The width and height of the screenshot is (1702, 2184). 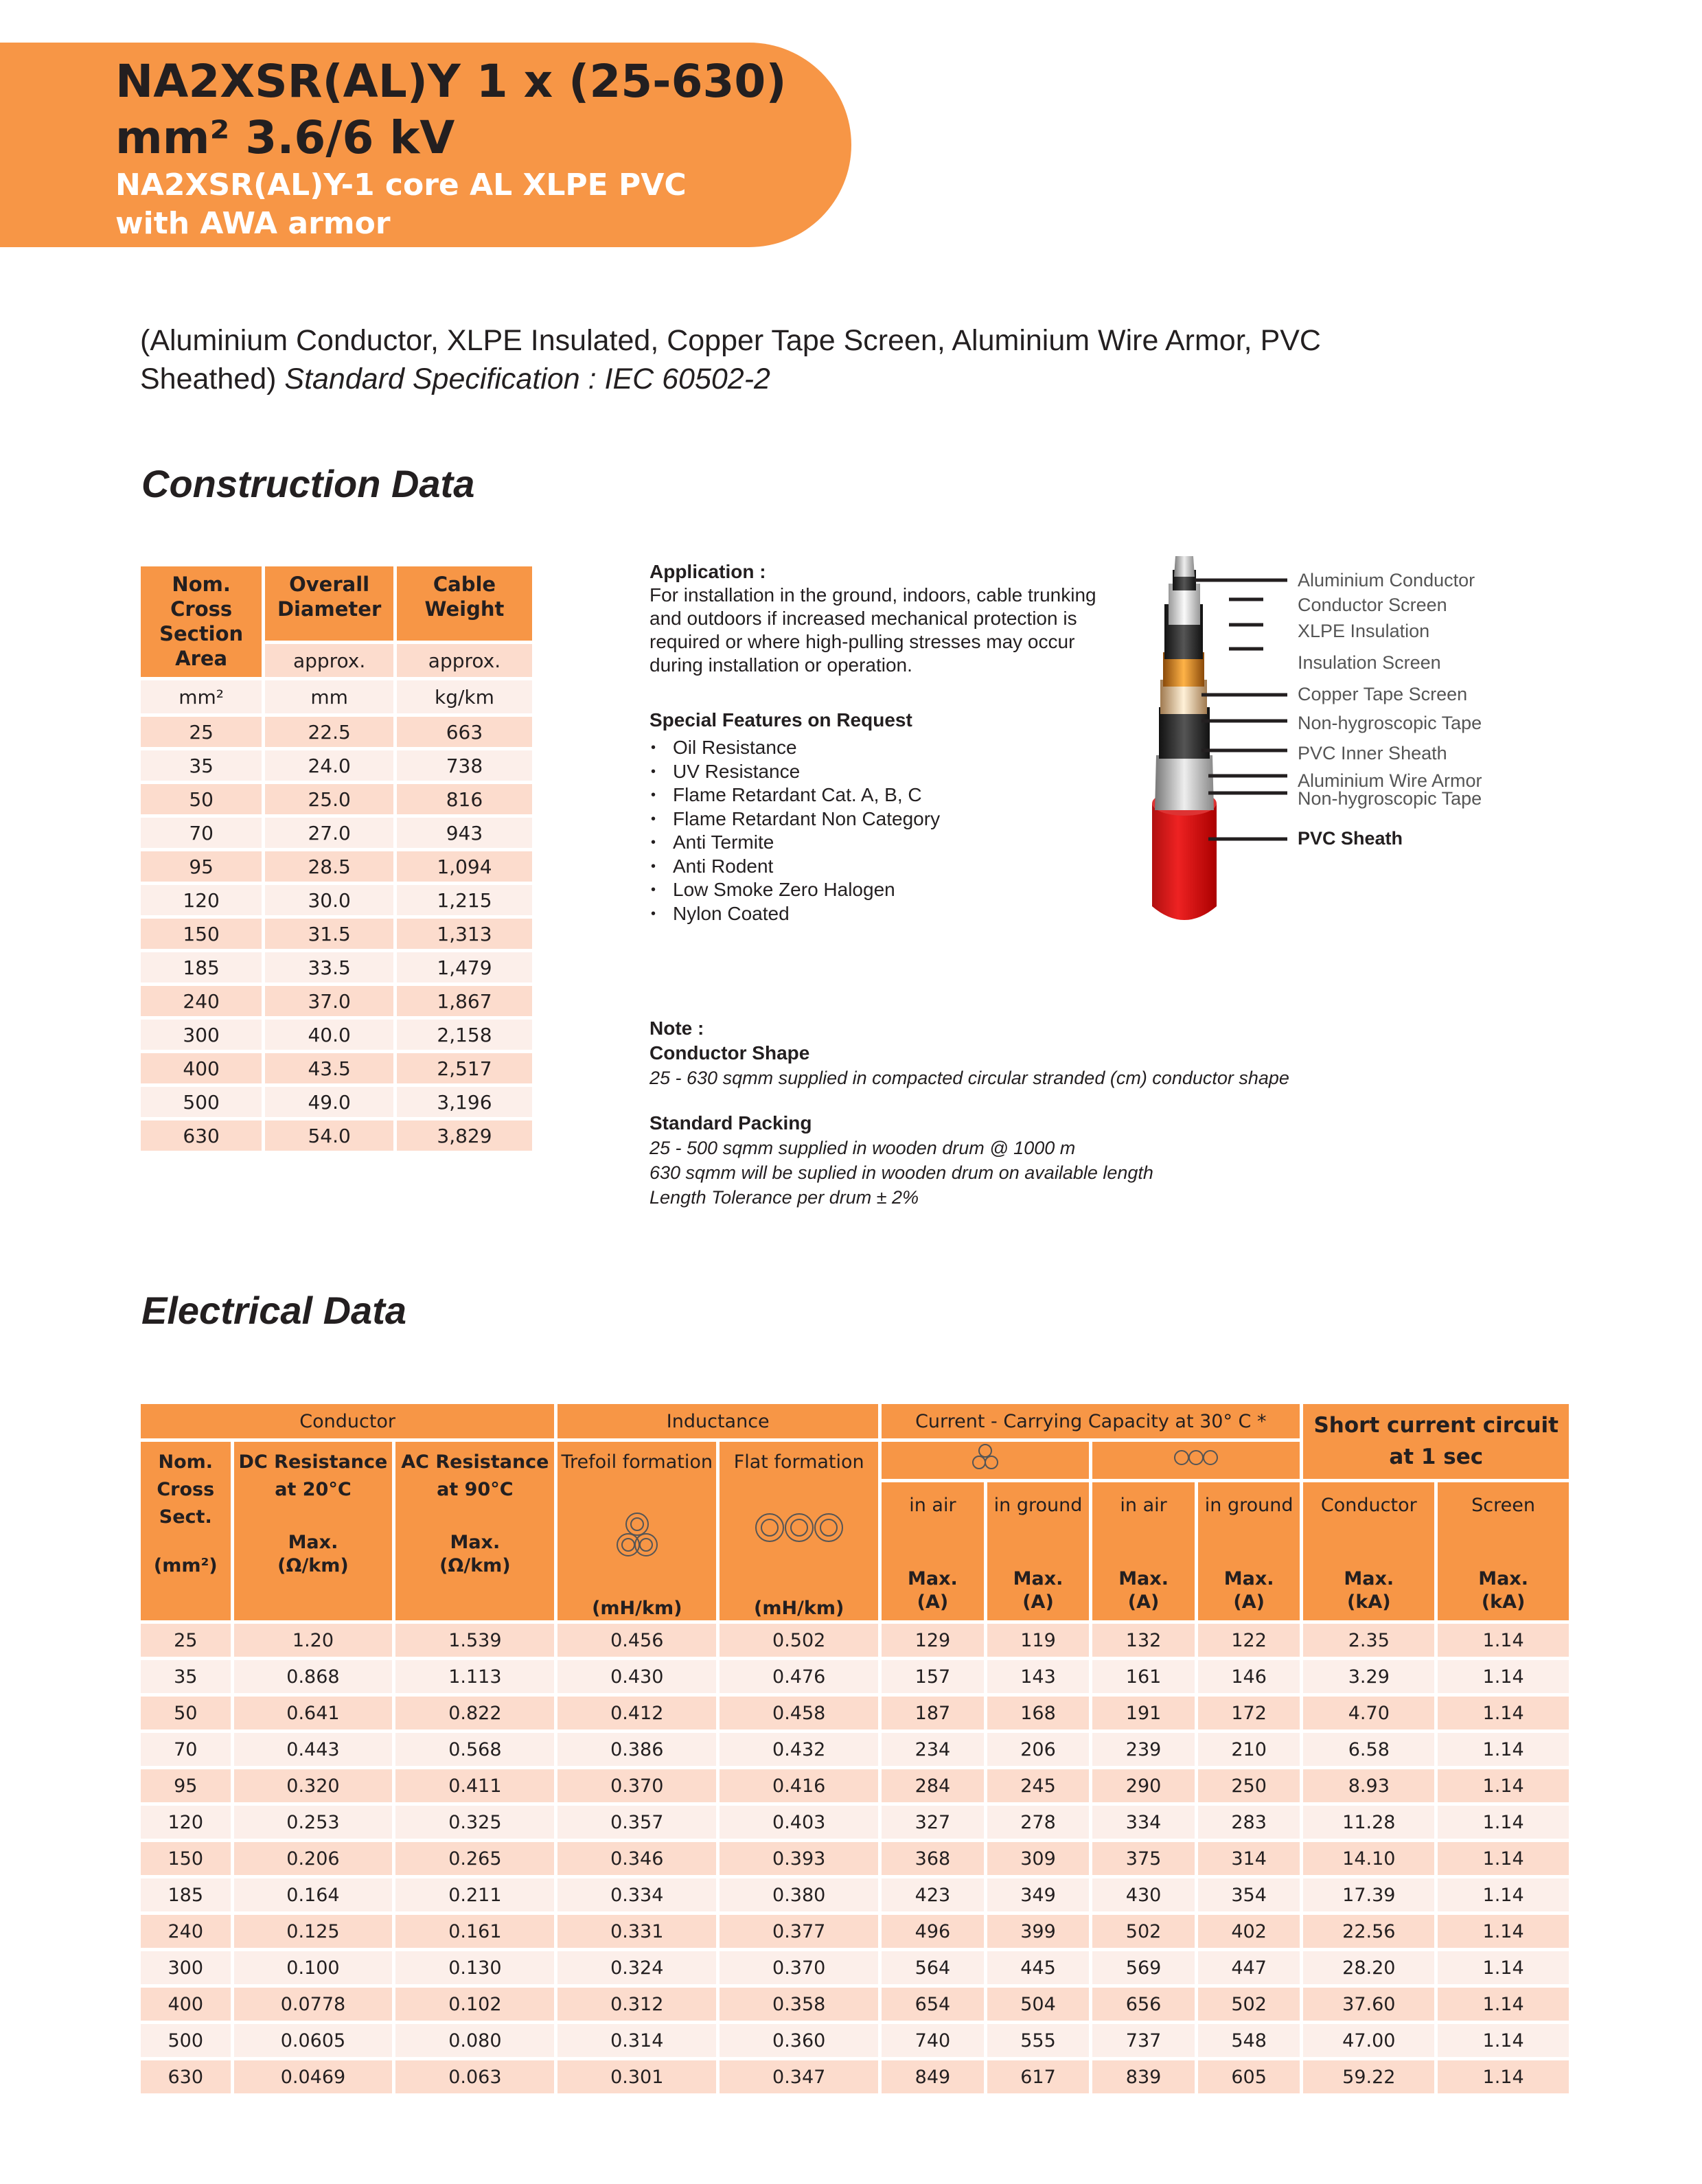 What do you see at coordinates (464, 1102) in the screenshot?
I see `table-cell: 3,196` at bounding box center [464, 1102].